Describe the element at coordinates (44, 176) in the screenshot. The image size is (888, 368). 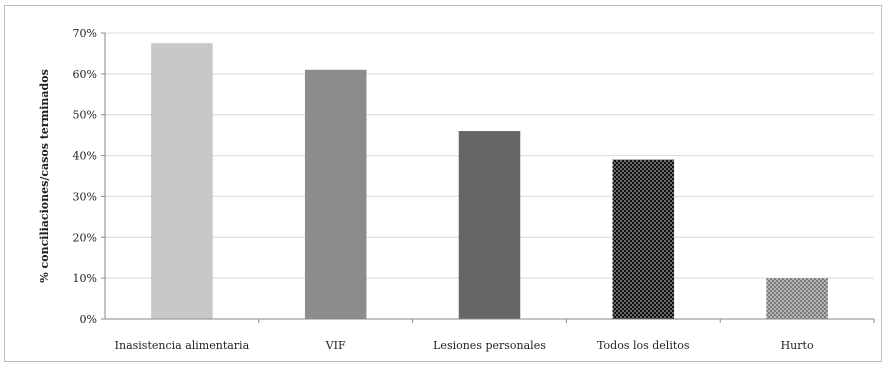
I see `y-axis-title: % conciliaciones/casos terminados` at that location.